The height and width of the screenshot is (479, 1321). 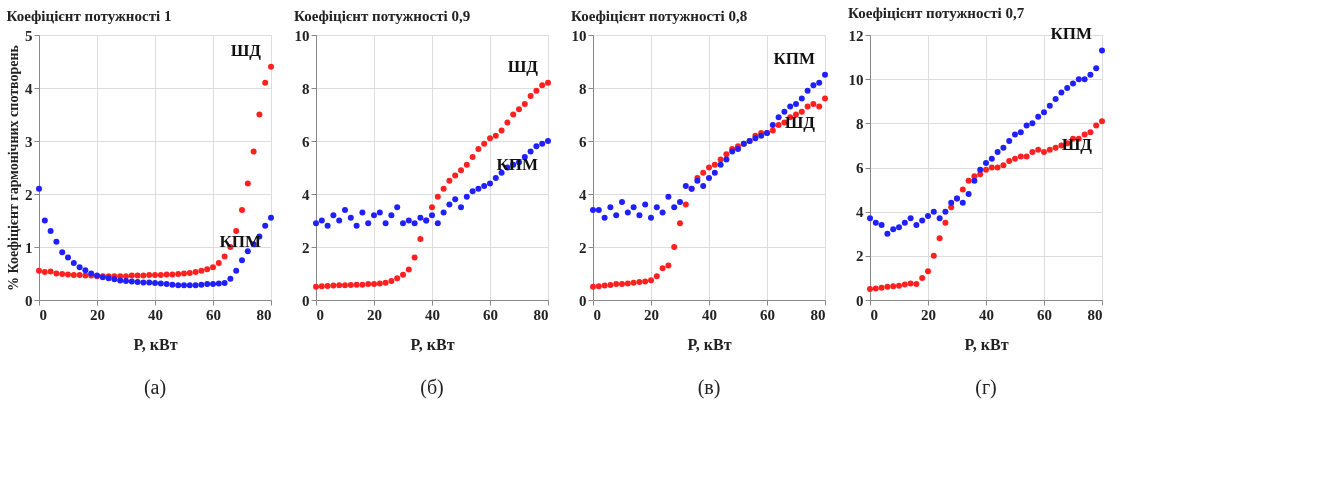 What do you see at coordinates (13, 168) in the screenshot?
I see `y-axis-title: % Коефіцієнт гармонічних спотворень` at bounding box center [13, 168].